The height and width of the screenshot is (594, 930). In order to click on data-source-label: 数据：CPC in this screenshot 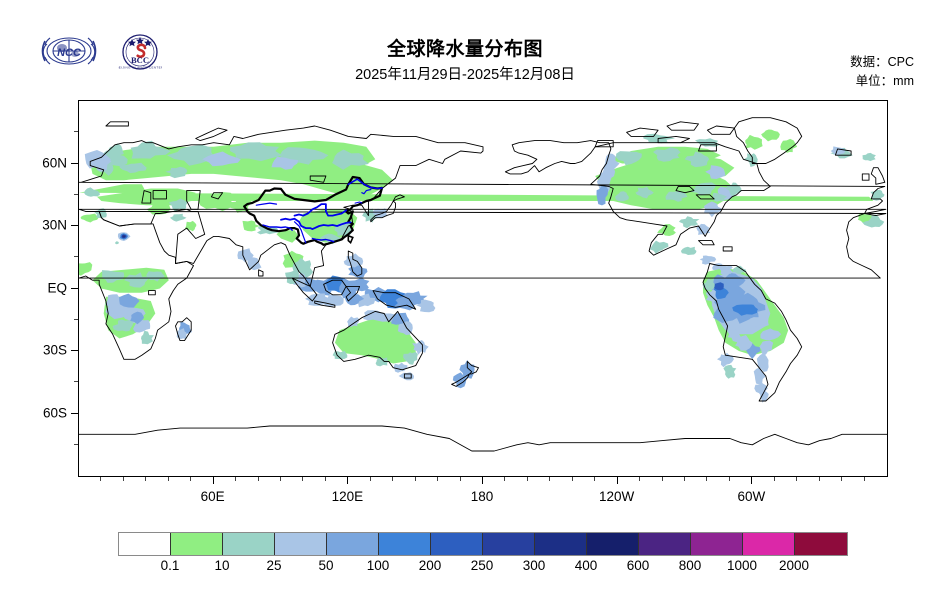, I will do `click(882, 62)`.